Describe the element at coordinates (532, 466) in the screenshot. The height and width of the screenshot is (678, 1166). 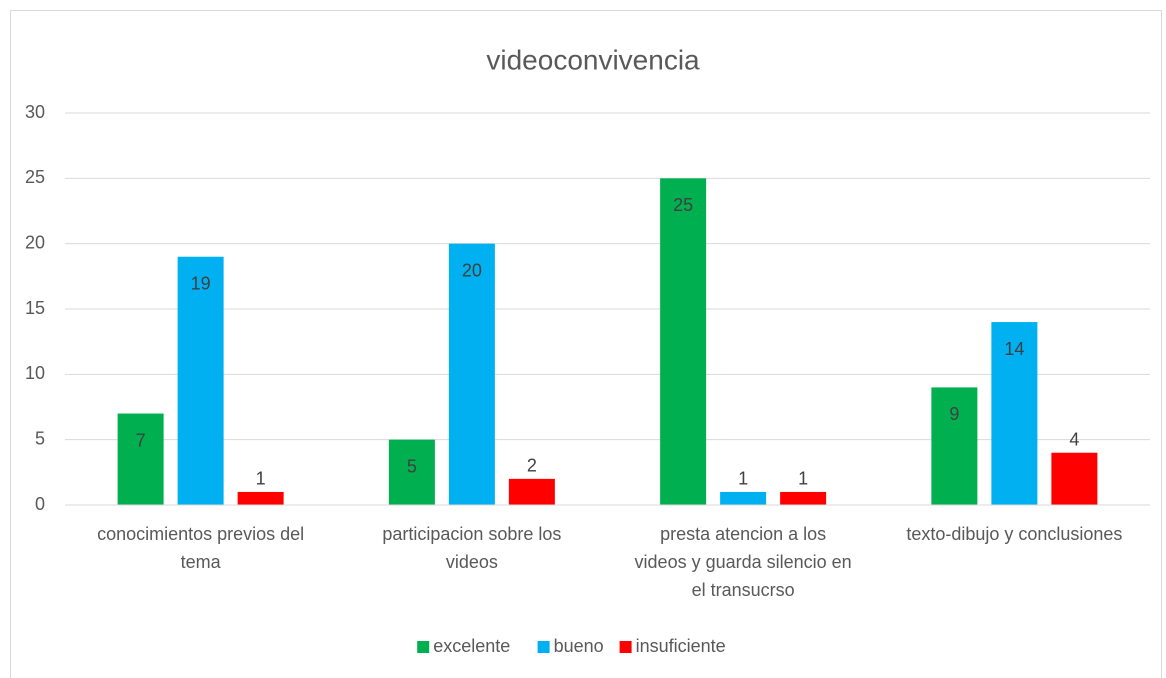
I see `data-label: 2` at that location.